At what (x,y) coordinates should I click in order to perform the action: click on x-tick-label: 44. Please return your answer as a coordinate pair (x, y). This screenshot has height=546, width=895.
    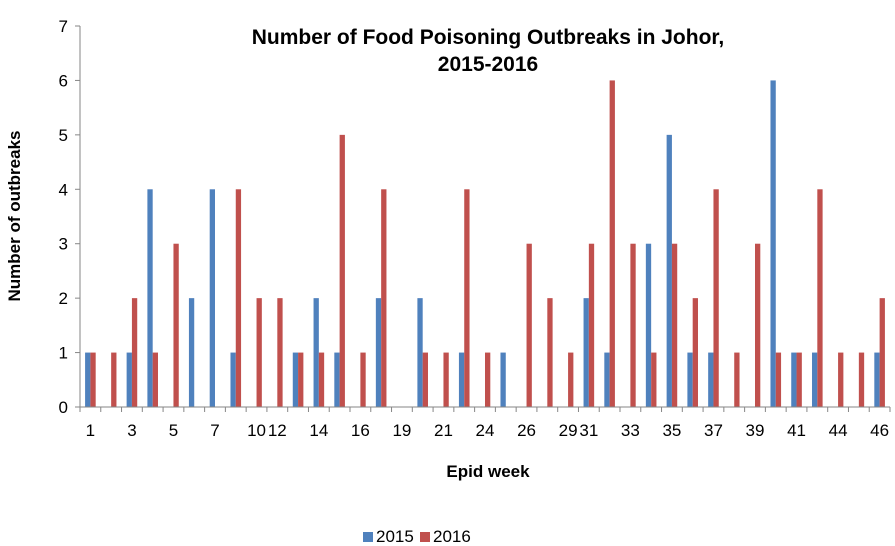
    Looking at the image, I should click on (838, 430).